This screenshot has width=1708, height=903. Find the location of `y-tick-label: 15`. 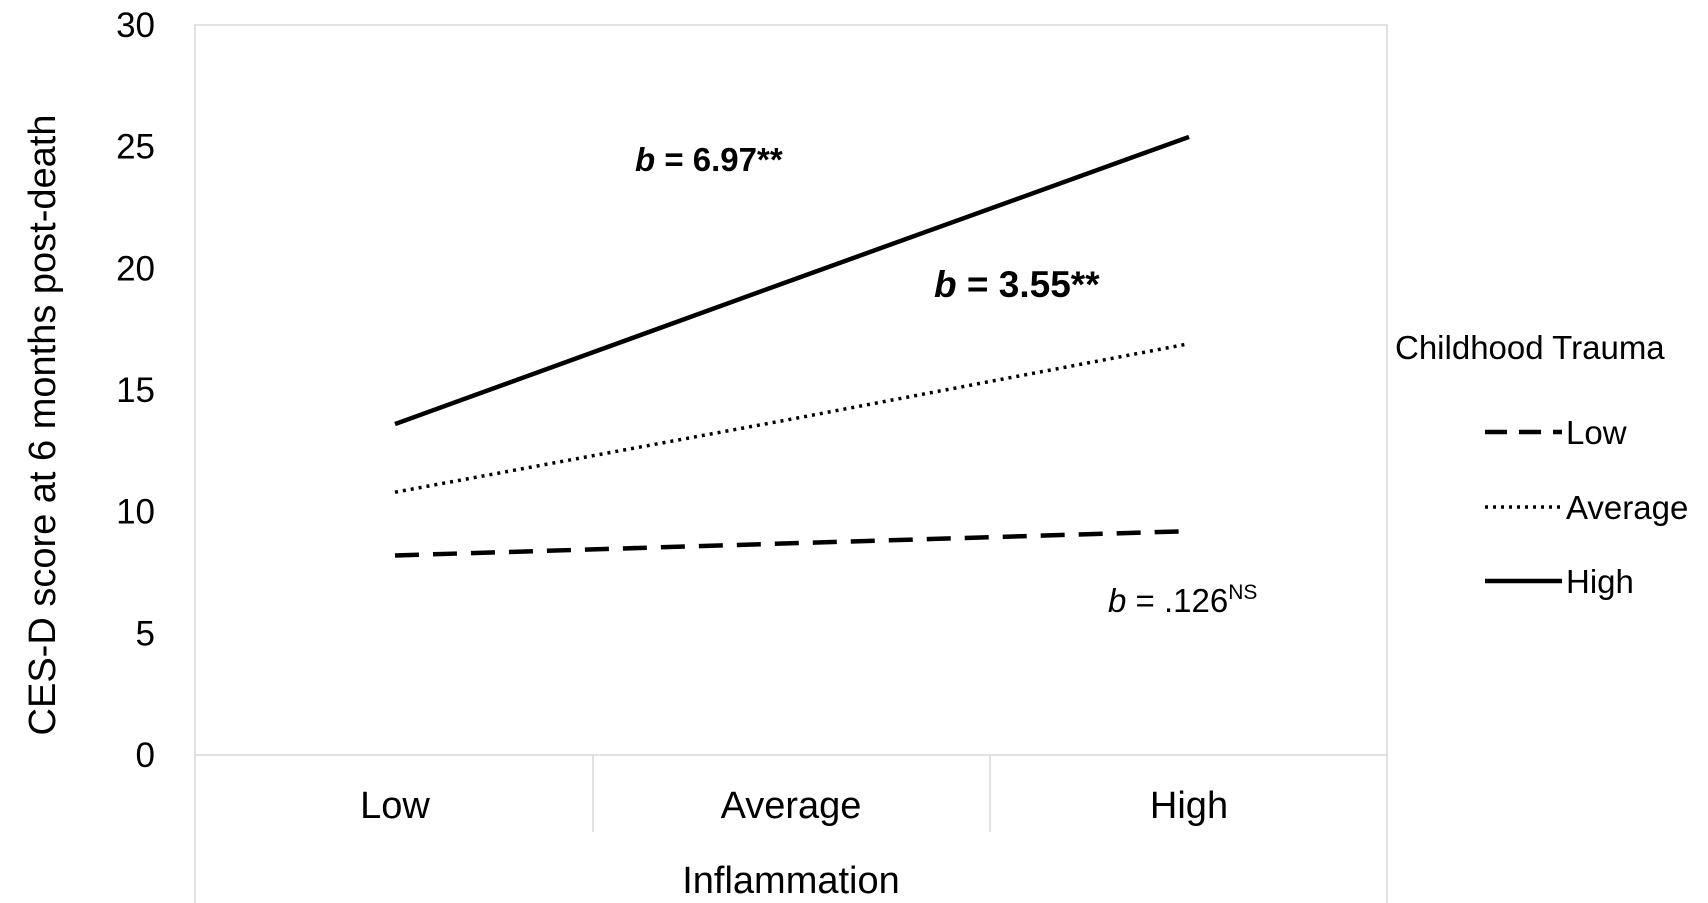

y-tick-label: 15 is located at coordinates (135, 390).